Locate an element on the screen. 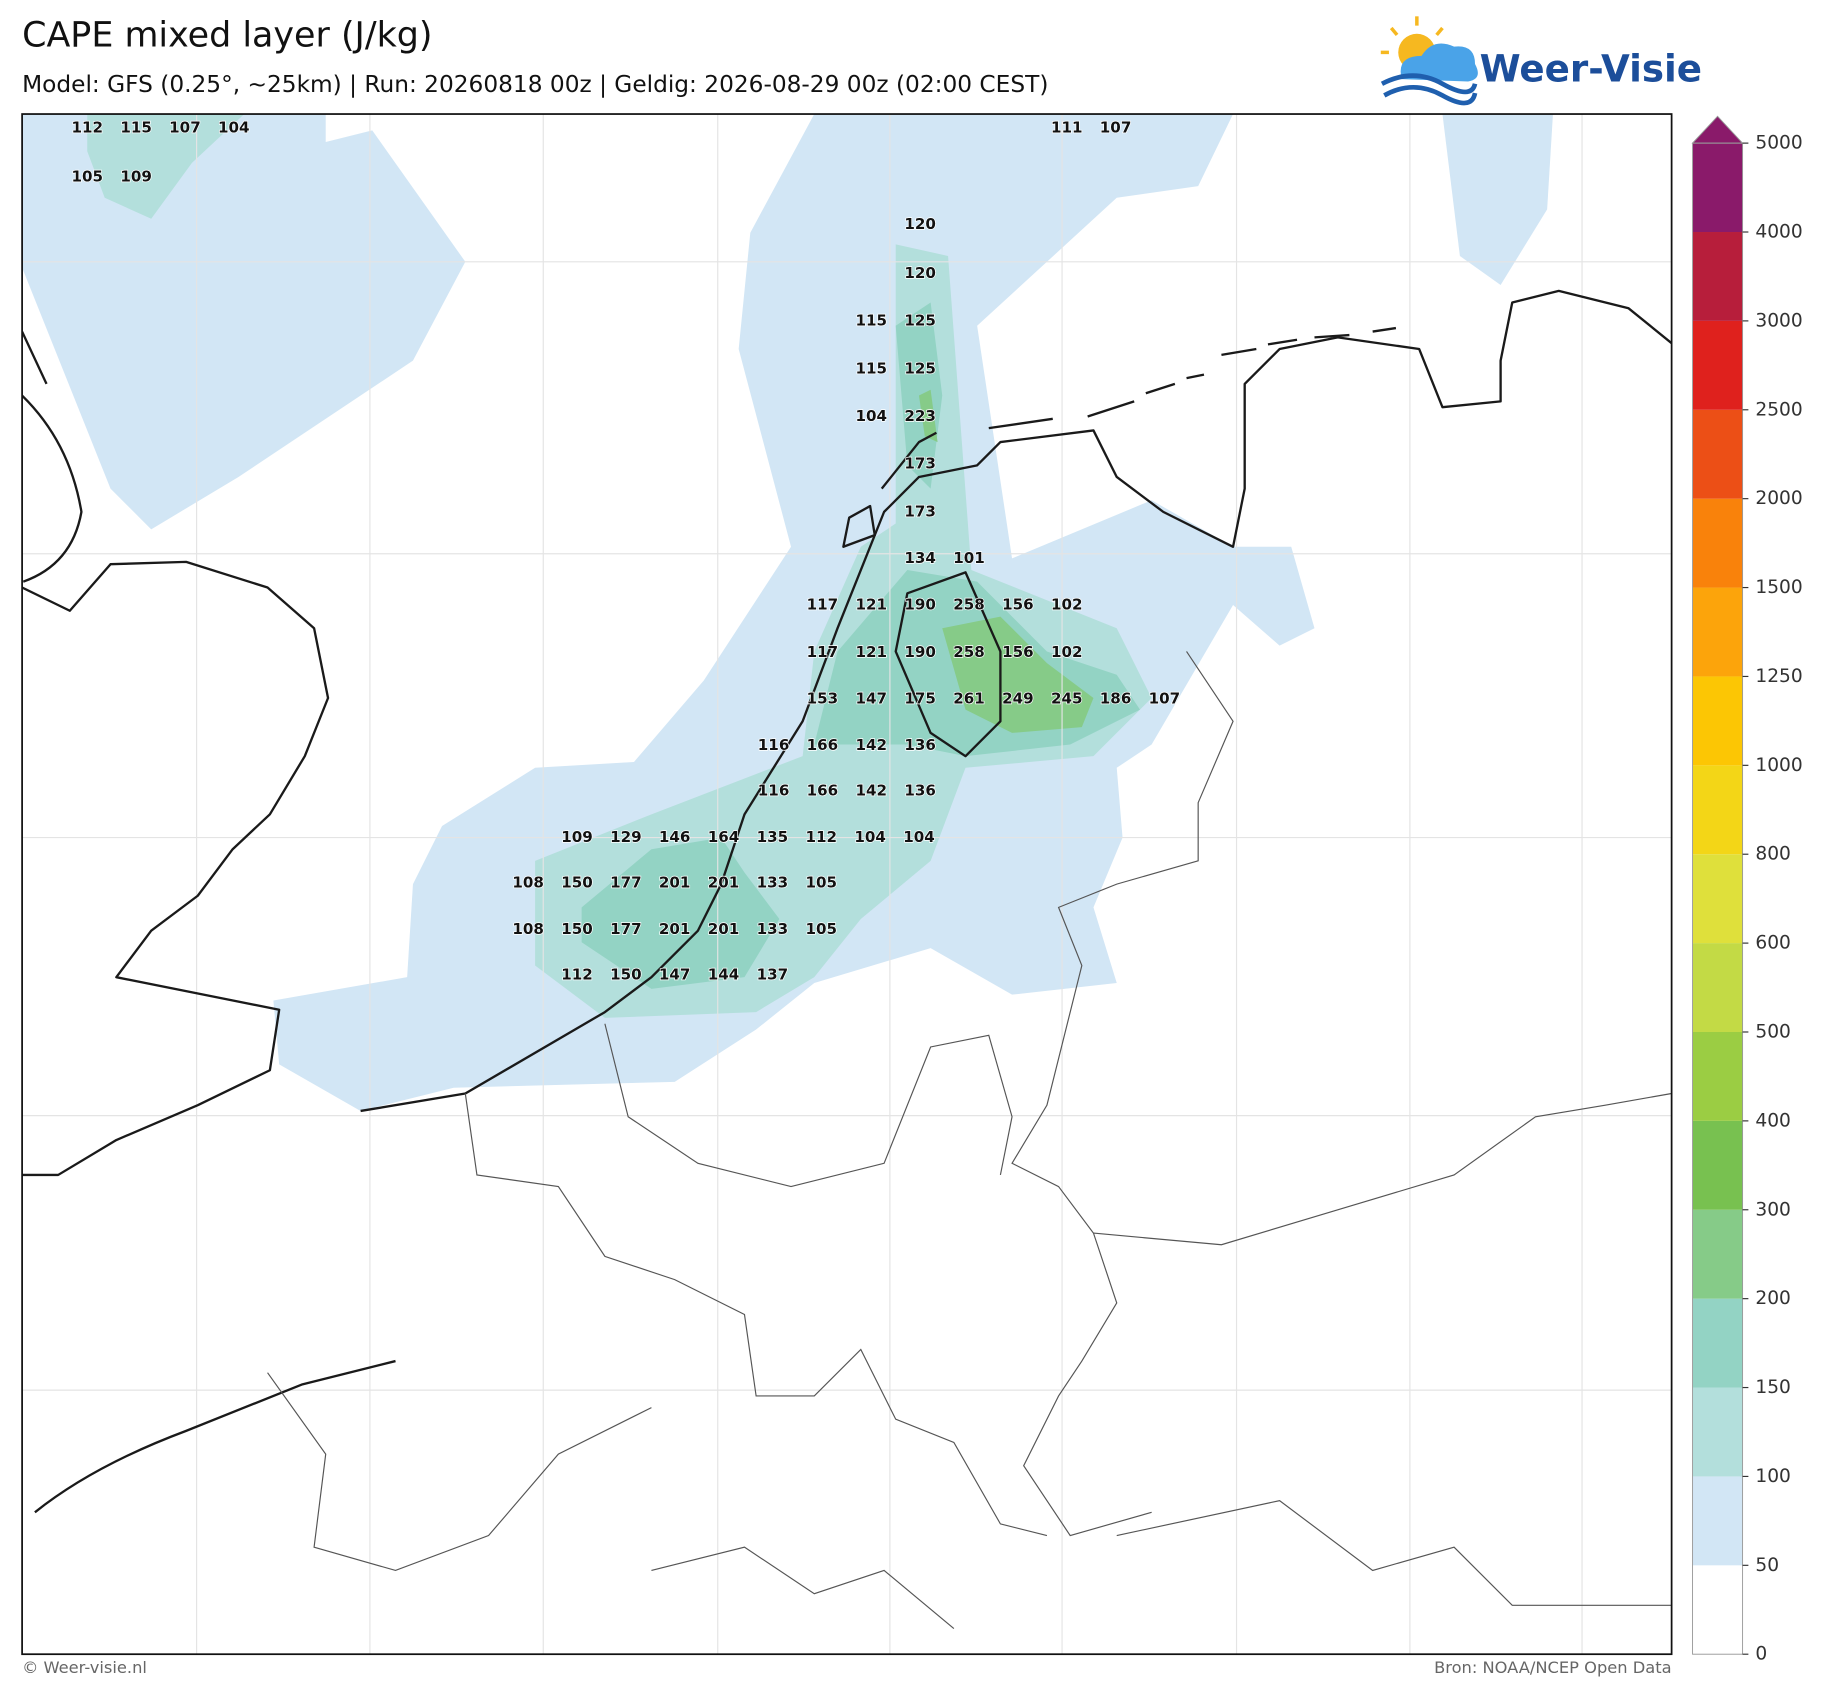 The image size is (1824, 1681). value-label: 223 is located at coordinates (920, 416).